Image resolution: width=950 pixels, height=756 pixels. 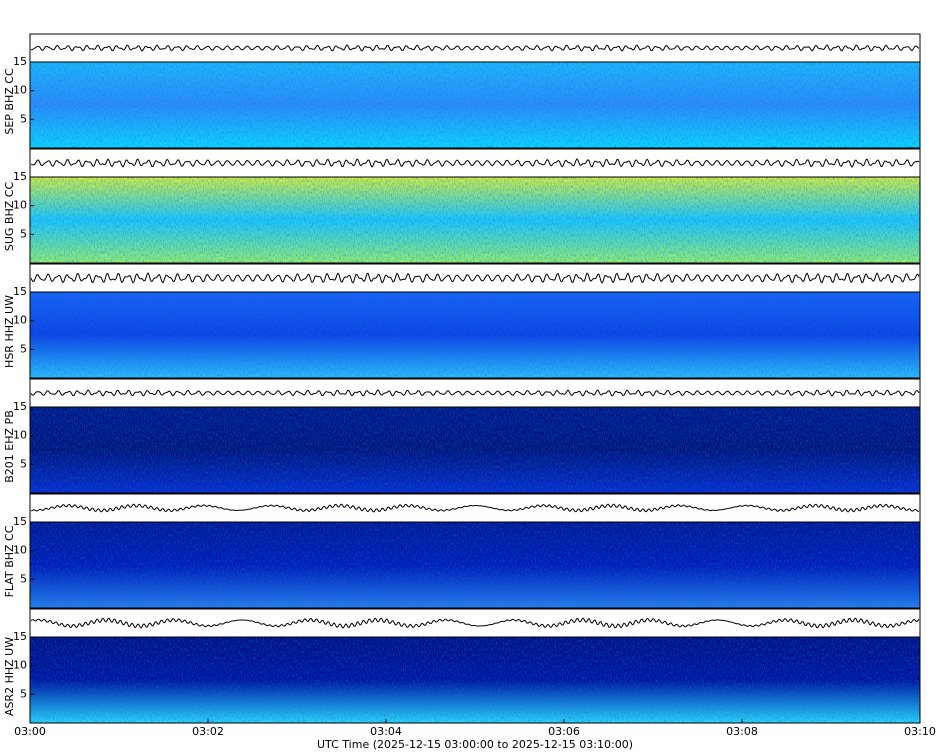 What do you see at coordinates (208, 731) in the screenshot?
I see `x-tick-label: 03:02` at bounding box center [208, 731].